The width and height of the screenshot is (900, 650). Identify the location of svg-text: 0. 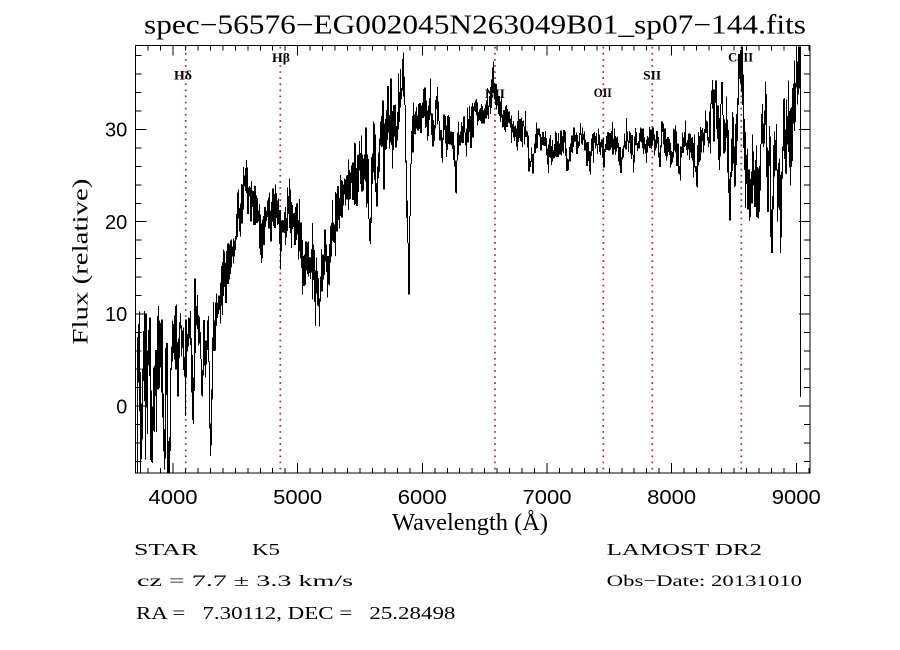
(121, 407).